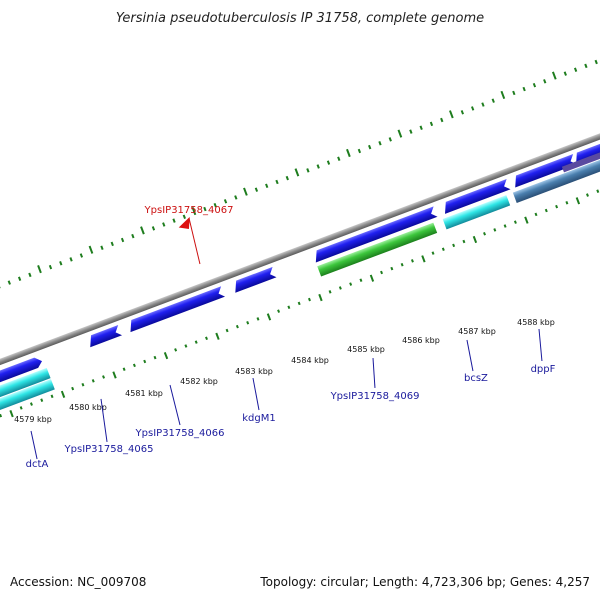 This screenshot has height=600, width=600. What do you see at coordinates (310, 360) in the screenshot?
I see `scale-label: 4584 kbp` at bounding box center [310, 360].